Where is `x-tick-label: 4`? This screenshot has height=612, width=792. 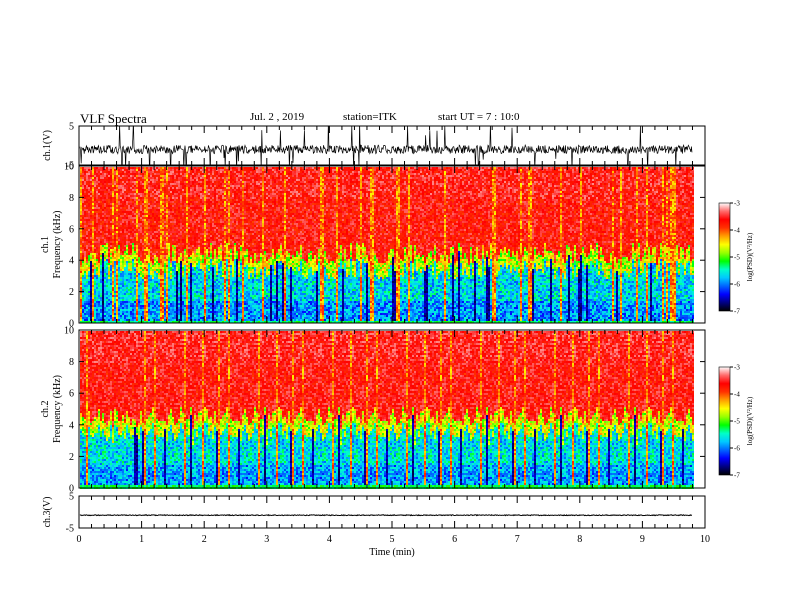 x-tick-label: 4 is located at coordinates (329, 539).